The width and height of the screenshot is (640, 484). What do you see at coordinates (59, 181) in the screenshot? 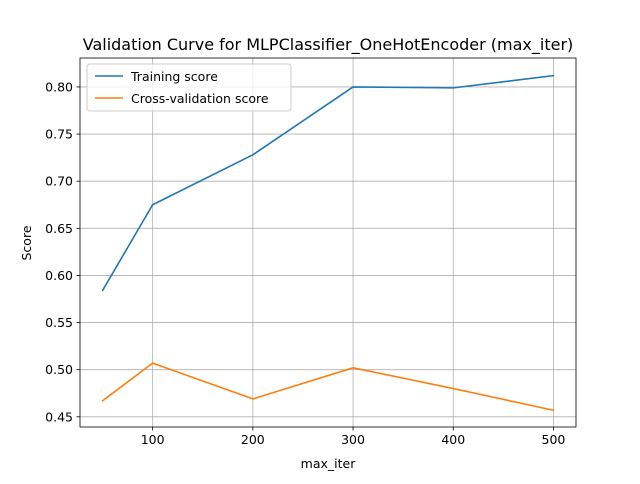
I see `y-tick-label: 0.70` at bounding box center [59, 181].